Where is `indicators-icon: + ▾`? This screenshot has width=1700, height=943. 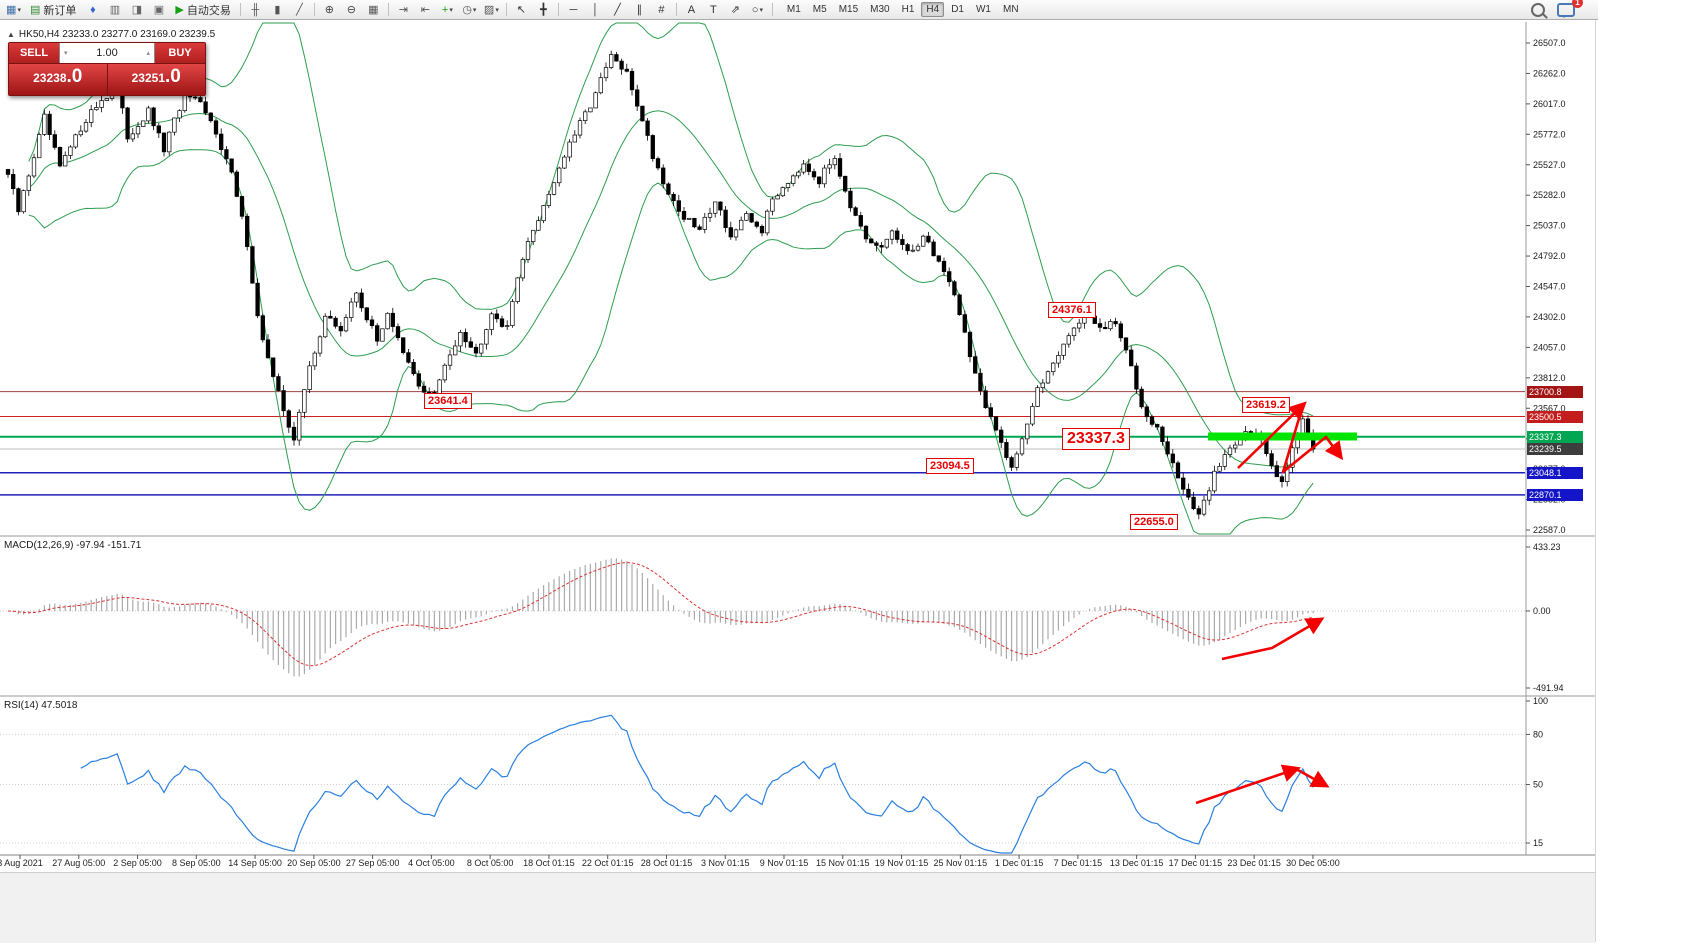
indicators-icon: + ▾ is located at coordinates (447, 9).